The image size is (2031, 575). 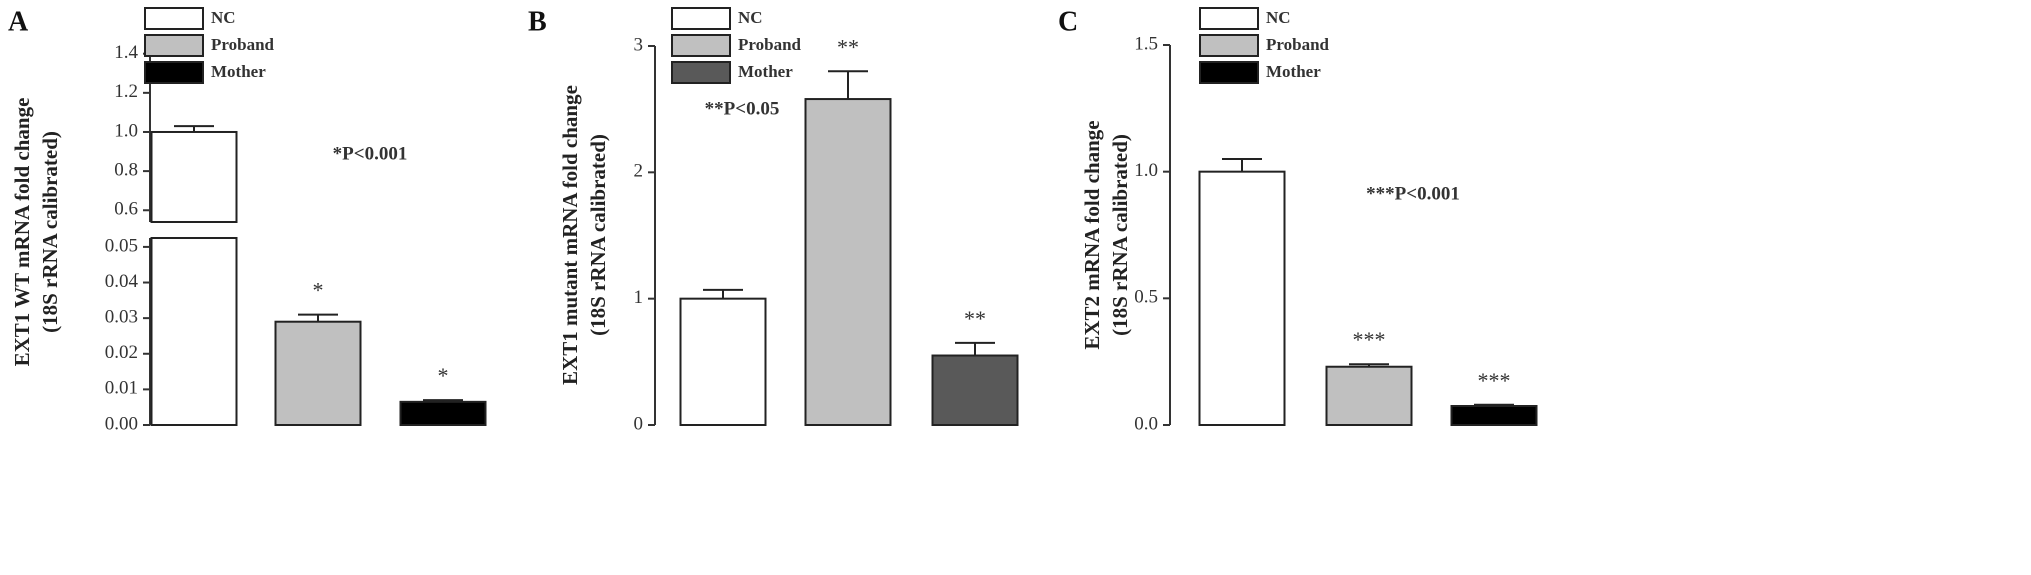 I want to click on y-tick-label: 3, so click(x=639, y=44).